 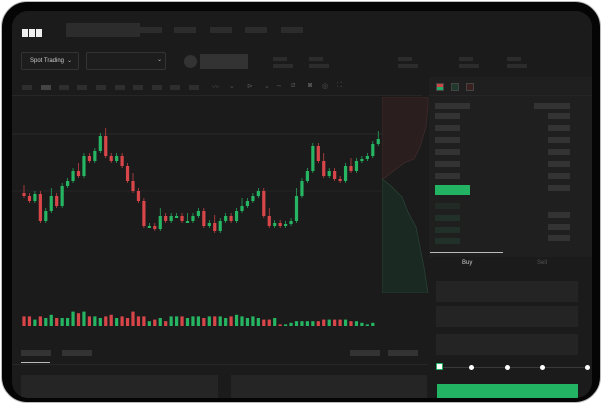 I want to click on indicator-icon: 〰, so click(x=215, y=87).